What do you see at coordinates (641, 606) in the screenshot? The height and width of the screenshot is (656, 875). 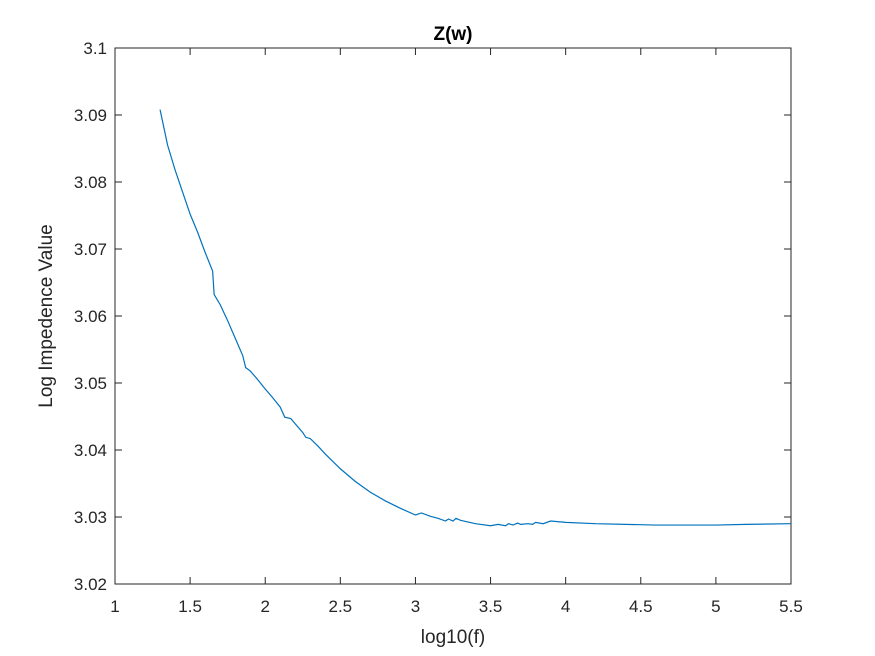 I see `x-tick-label: 4.5` at bounding box center [641, 606].